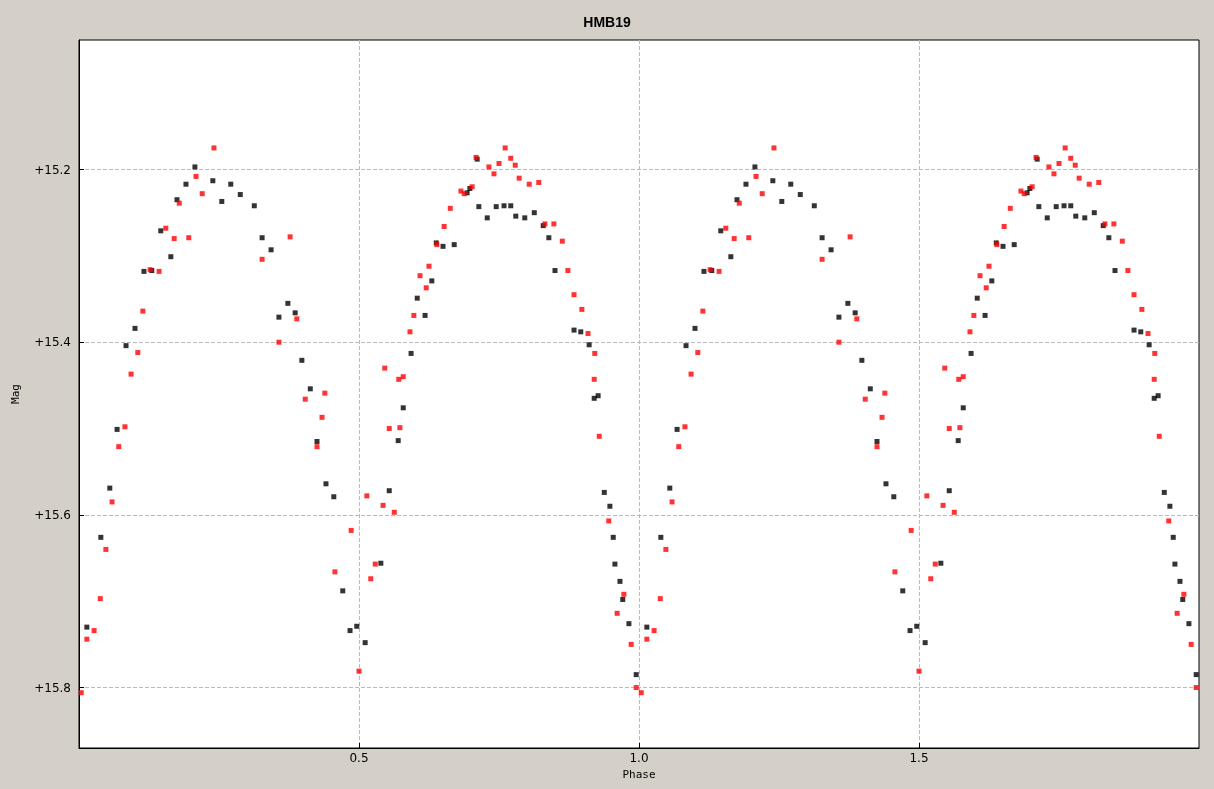 The image size is (1214, 789). Describe the element at coordinates (52, 514) in the screenshot. I see `y-tick-label: +15.6` at that location.